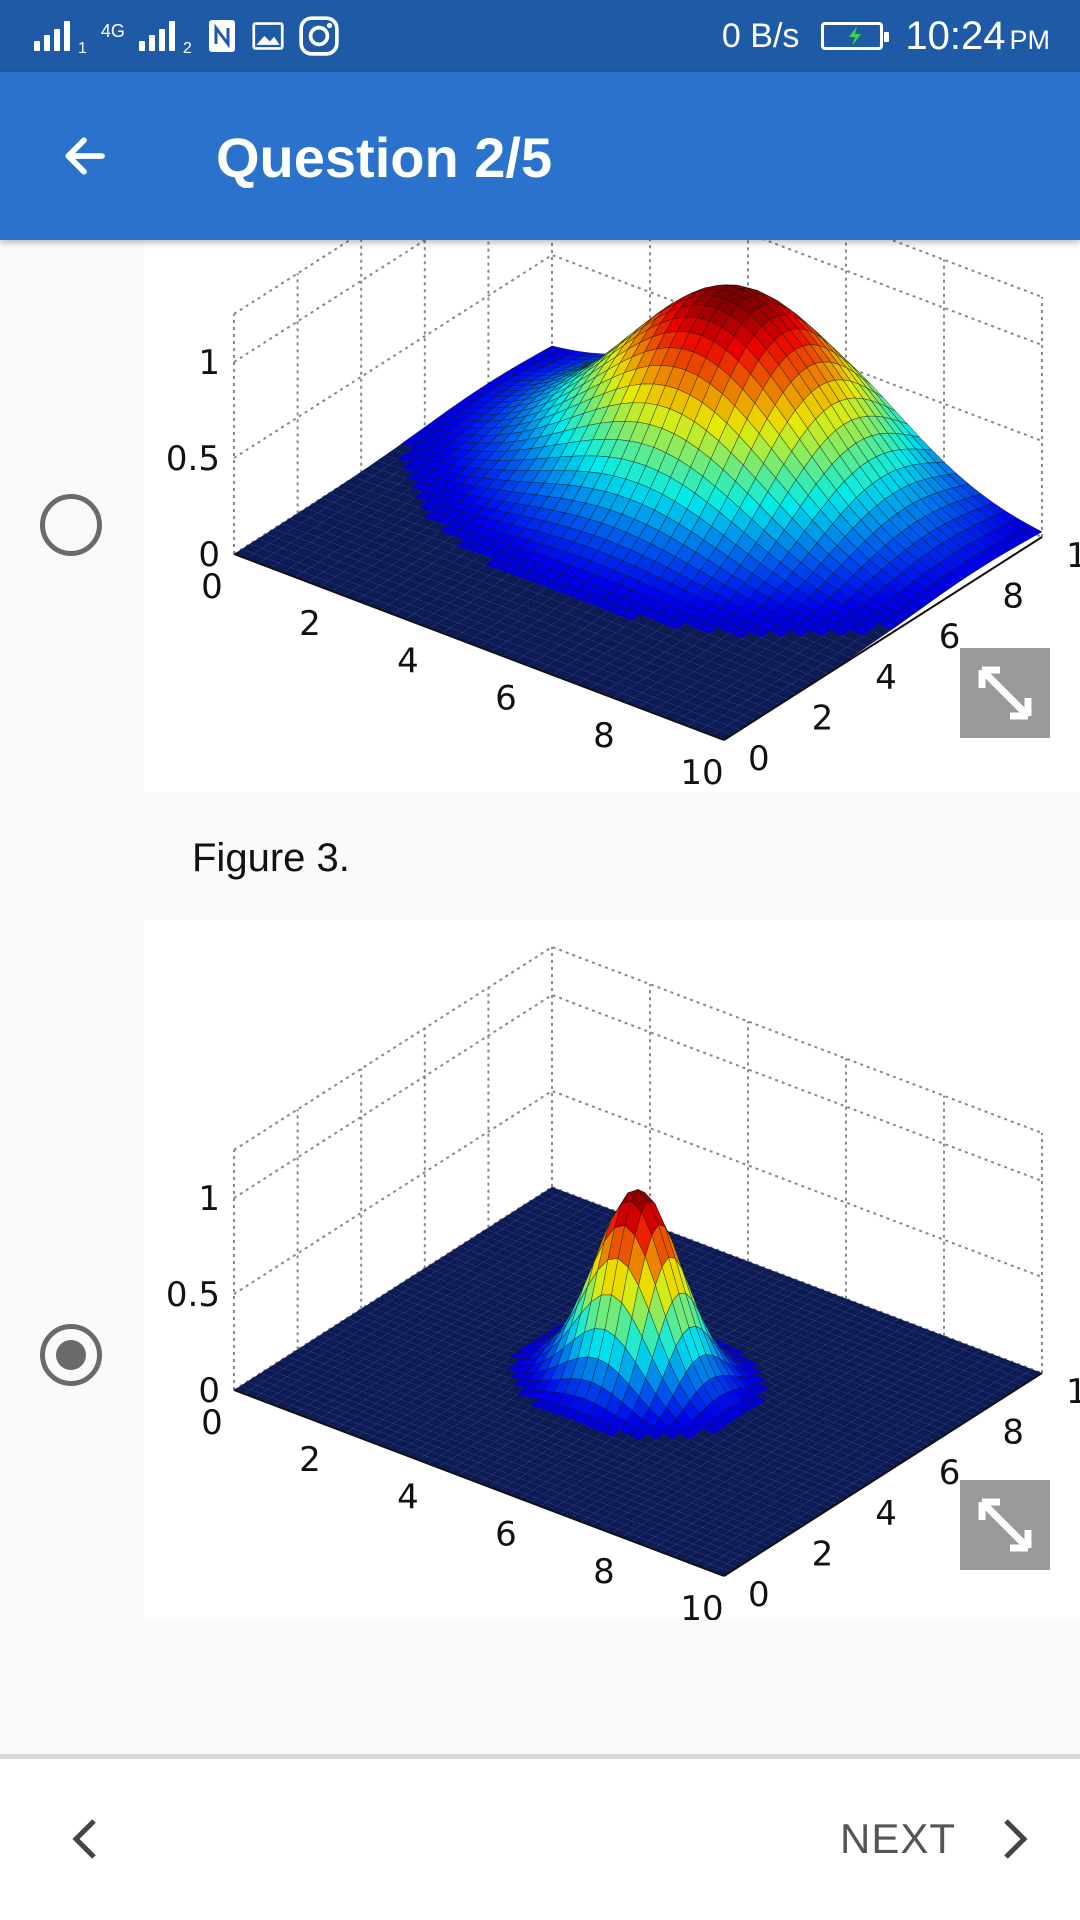 The width and height of the screenshot is (1080, 1920). I want to click on x-tick-label: 4, so click(408, 661).